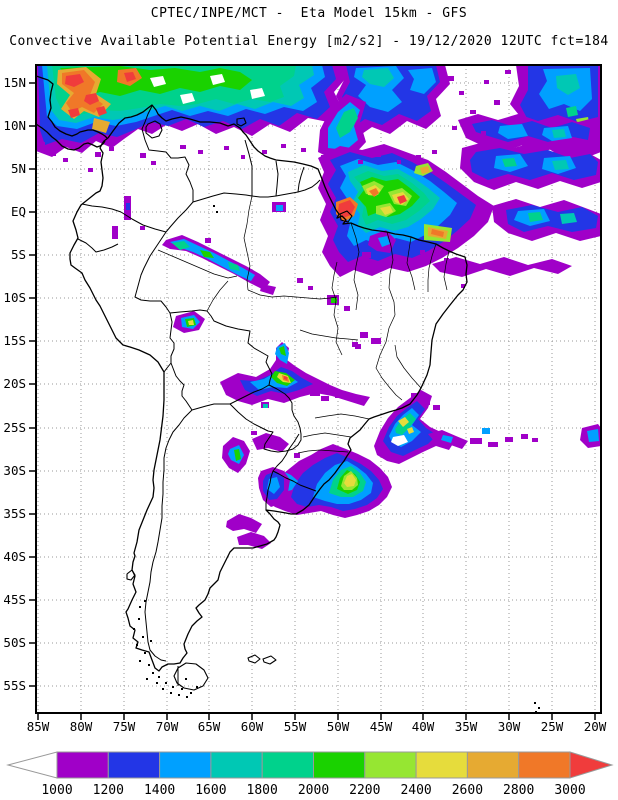  Describe the element at coordinates (423, 726) in the screenshot. I see `lon-tick-label: 40W` at that location.